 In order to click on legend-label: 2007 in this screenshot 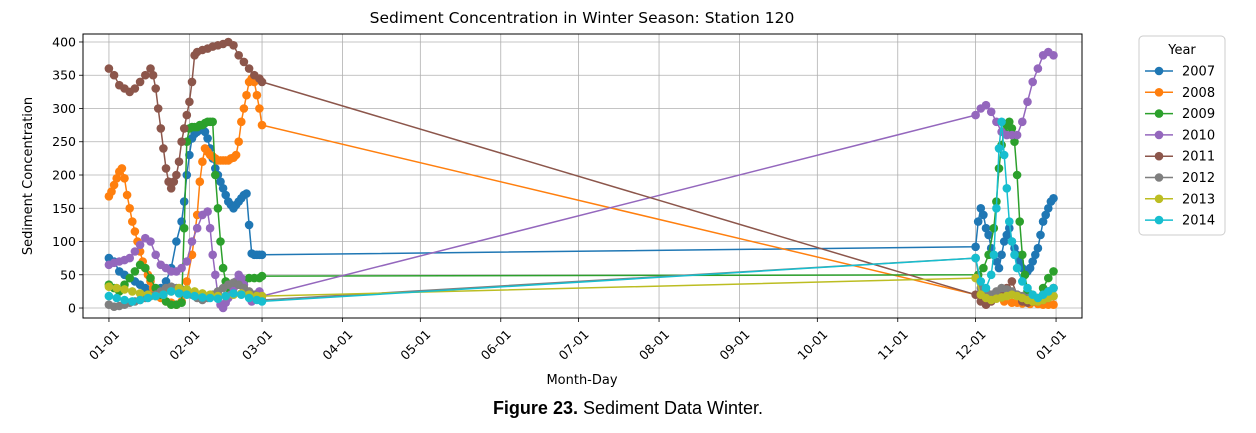, I will do `click(1198, 72)`.